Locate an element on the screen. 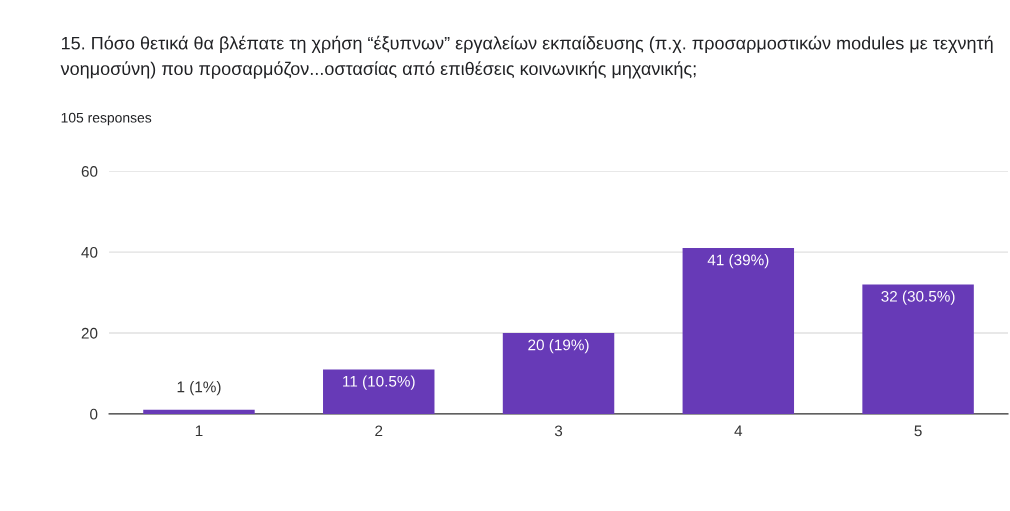 This screenshot has height=511, width=1010. x-tick-label: 1 is located at coordinates (199, 431).